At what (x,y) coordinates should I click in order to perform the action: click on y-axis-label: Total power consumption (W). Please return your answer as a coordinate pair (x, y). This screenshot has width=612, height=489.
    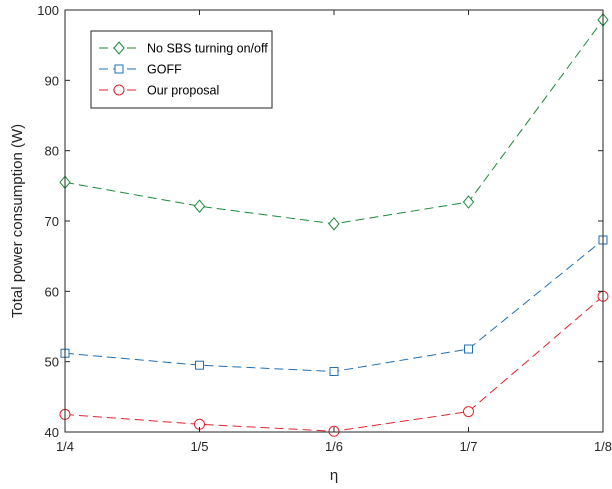
    Looking at the image, I should click on (17, 221).